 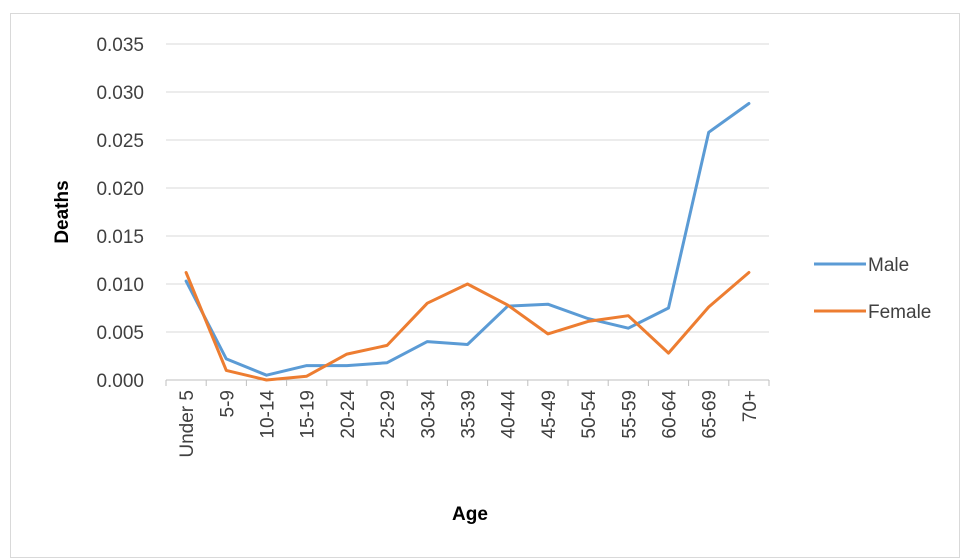 What do you see at coordinates (187, 424) in the screenshot?
I see `x-tick-label: Under 5` at bounding box center [187, 424].